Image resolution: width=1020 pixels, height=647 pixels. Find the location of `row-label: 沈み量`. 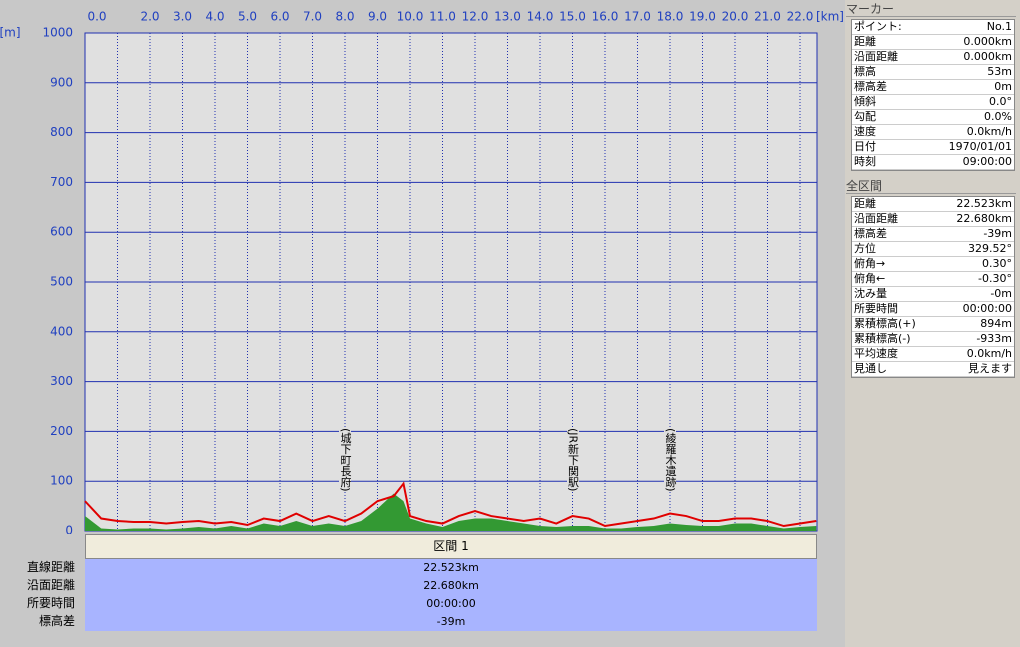

row-label: 沈み量 is located at coordinates (870, 293).